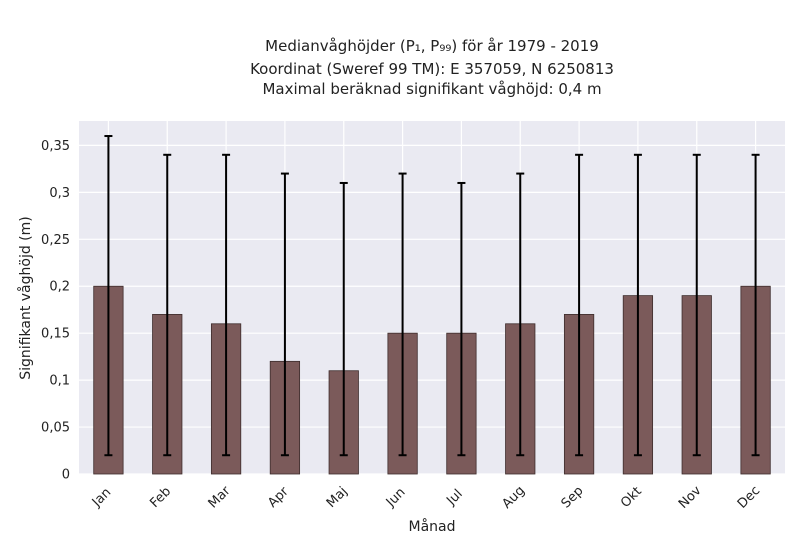  Describe the element at coordinates (631, 497) in the screenshot. I see `x-tick-label: Okt` at that location.